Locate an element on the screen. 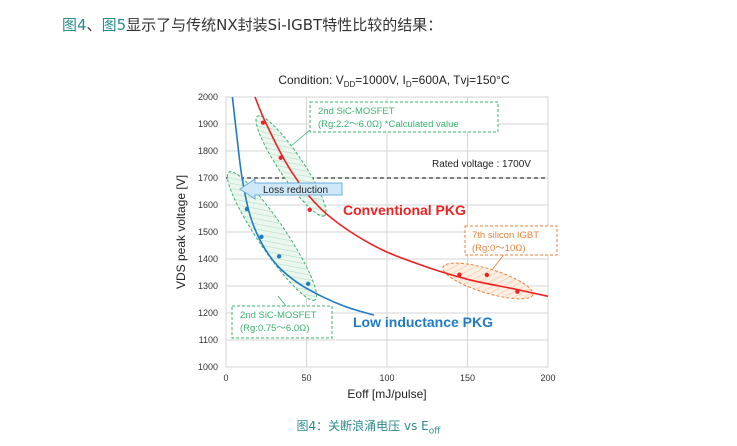  intro-text: 图4、图5显示了与传统NX封装Si-IGBT特性比较的结果： is located at coordinates (252, 24).